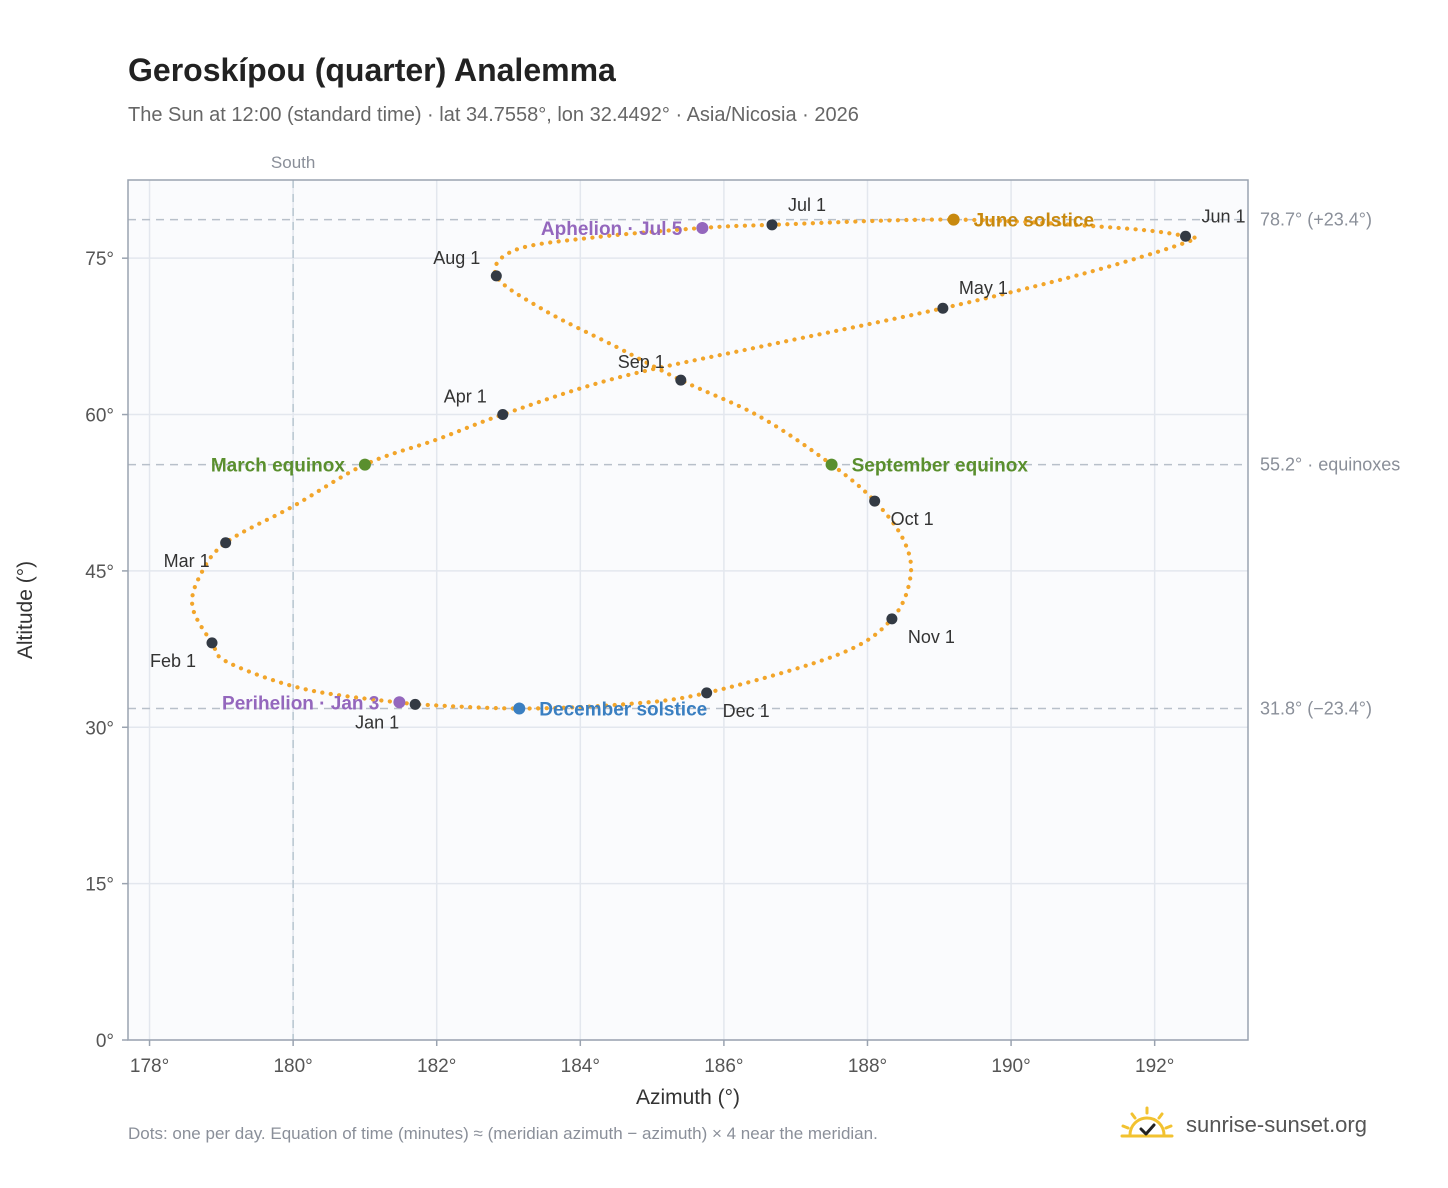 Image resolution: width=1448 pixels, height=1188 pixels. I want to click on meridian-label: South, so click(293, 162).